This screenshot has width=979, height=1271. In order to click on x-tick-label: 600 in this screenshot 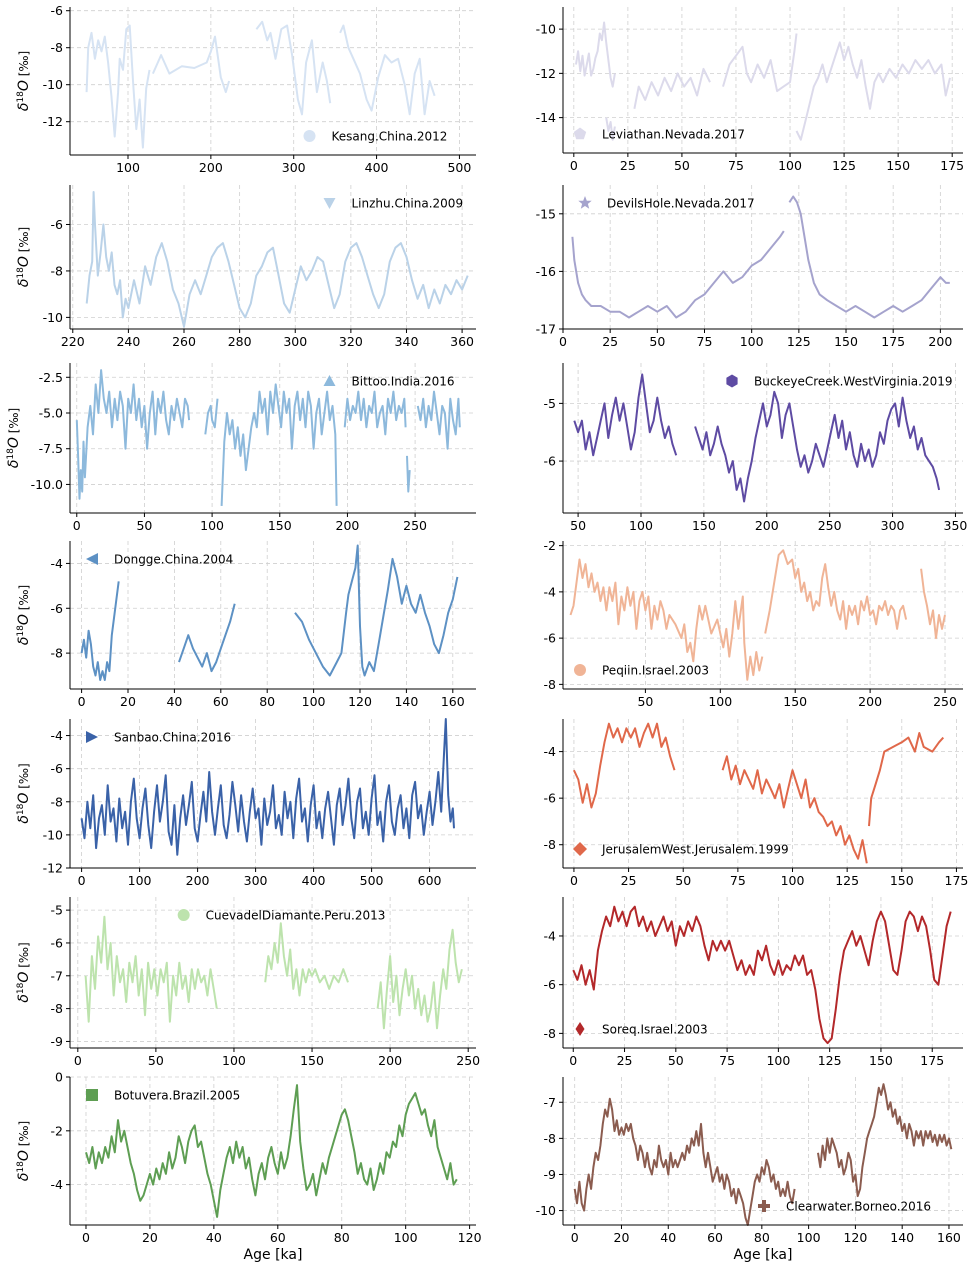, I will do `click(430, 880)`.